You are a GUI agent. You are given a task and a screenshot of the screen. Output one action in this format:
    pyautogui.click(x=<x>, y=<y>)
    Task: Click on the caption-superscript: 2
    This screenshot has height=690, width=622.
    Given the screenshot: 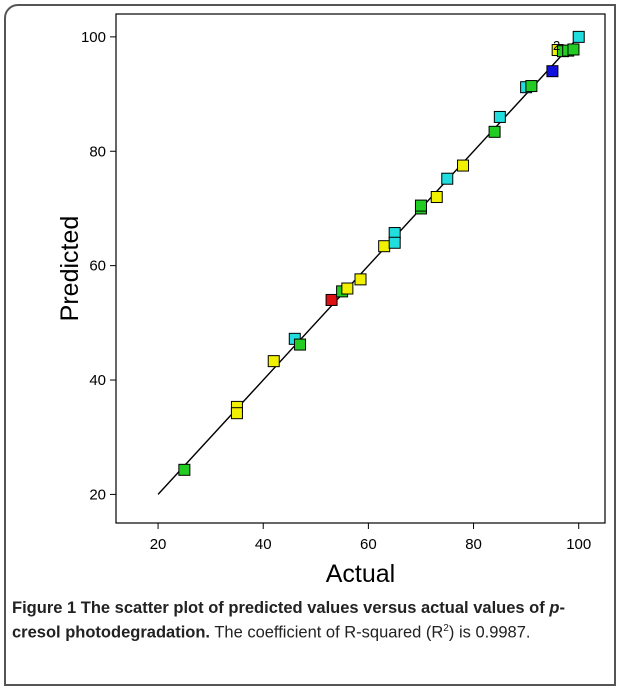 What is the action you would take?
    pyautogui.click(x=446, y=628)
    